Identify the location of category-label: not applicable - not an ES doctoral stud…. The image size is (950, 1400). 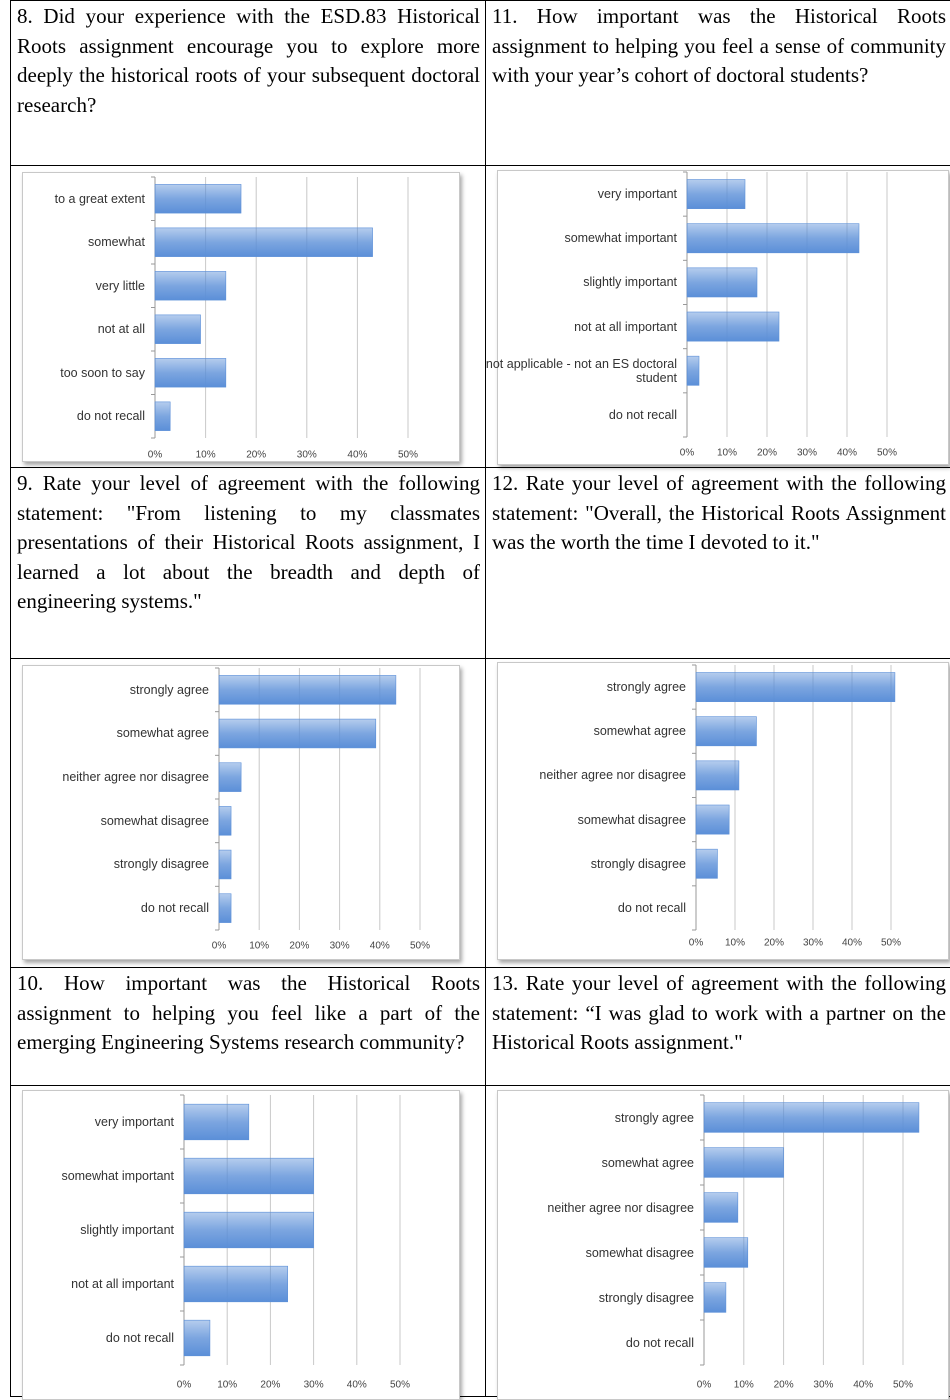
(581, 370).